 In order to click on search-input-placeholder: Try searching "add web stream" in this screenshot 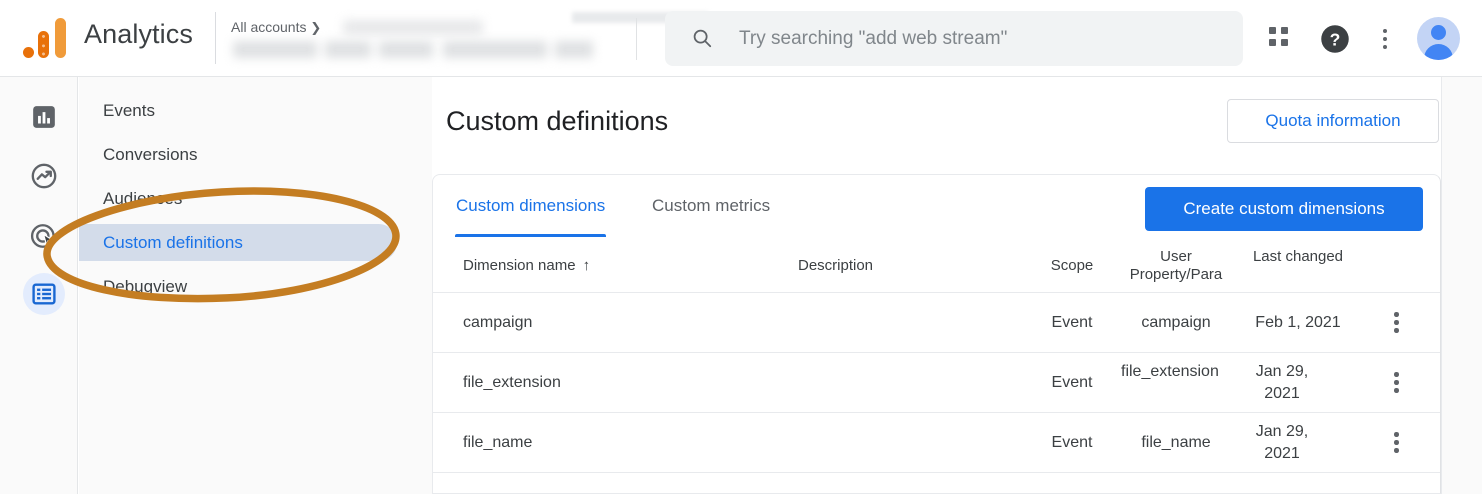, I will do `click(873, 38)`.